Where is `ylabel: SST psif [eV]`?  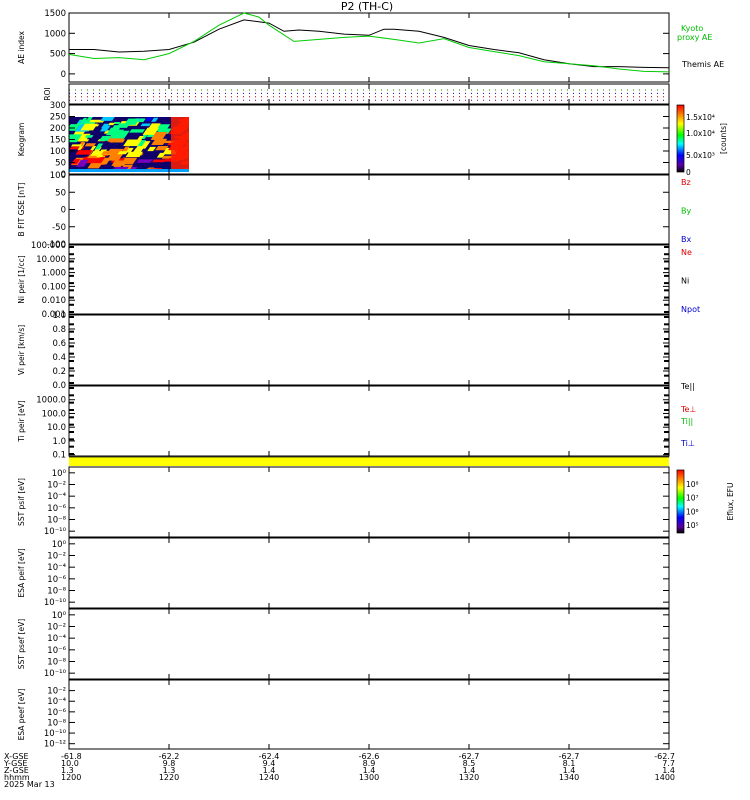 ylabel: SST psif [eV] is located at coordinates (21, 502).